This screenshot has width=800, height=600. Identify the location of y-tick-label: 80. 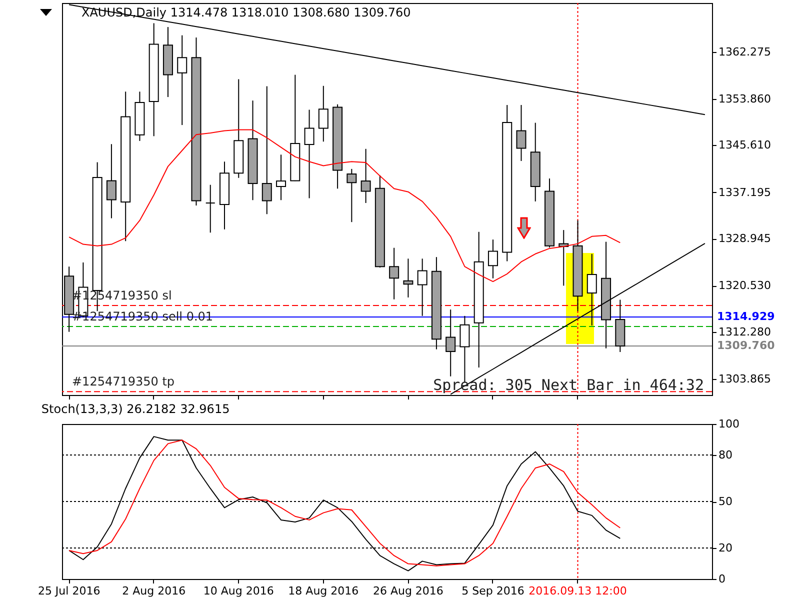
(725, 455).